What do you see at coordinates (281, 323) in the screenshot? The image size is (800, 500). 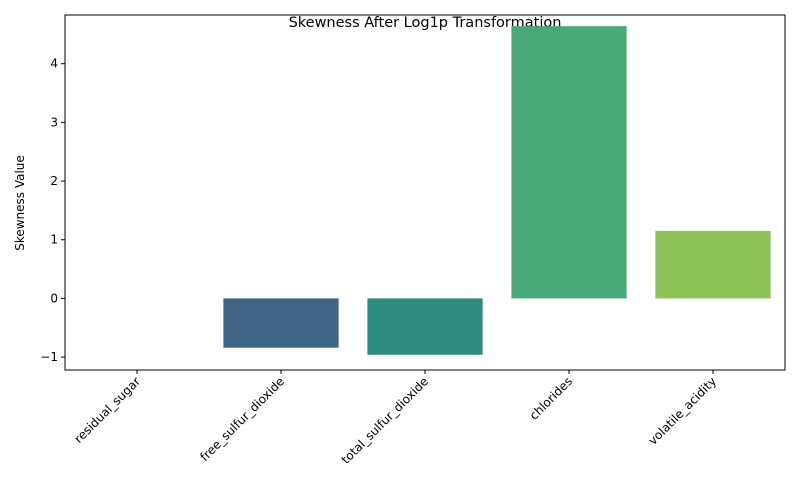 I see `bar-free-sulfur-dioxide` at bounding box center [281, 323].